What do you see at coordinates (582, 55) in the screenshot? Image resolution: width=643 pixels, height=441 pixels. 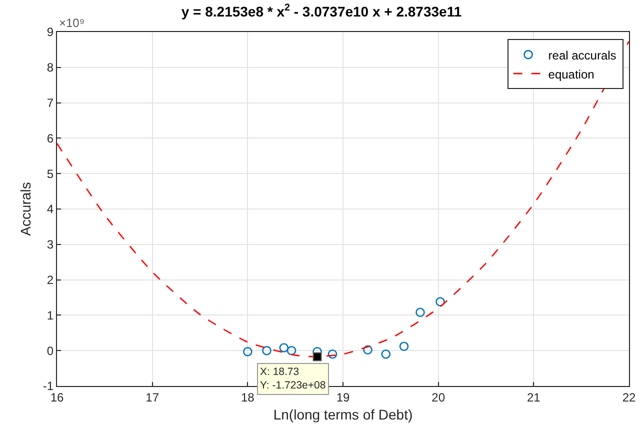 I see `legend-label: real accurals` at bounding box center [582, 55].